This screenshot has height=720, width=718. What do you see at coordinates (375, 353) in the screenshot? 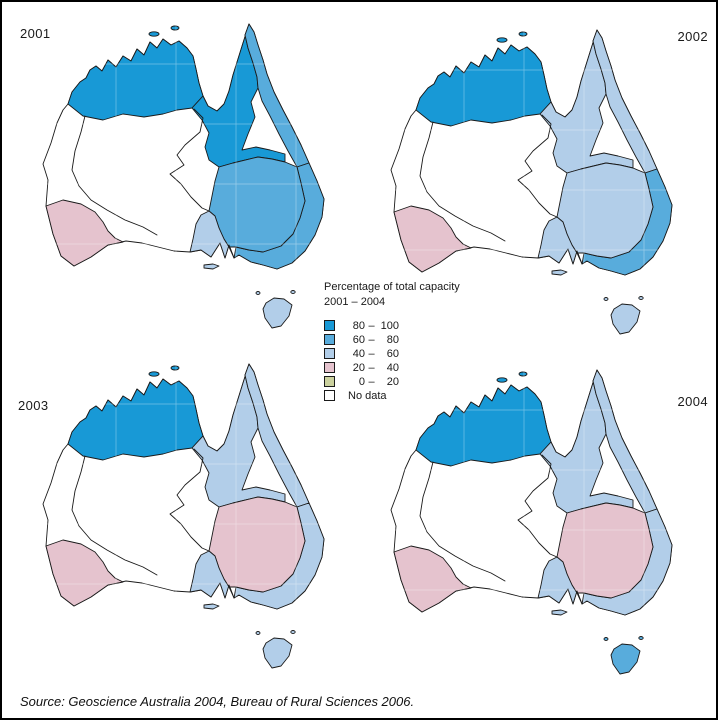
I see `legend-range-label: 40–60` at bounding box center [375, 353].